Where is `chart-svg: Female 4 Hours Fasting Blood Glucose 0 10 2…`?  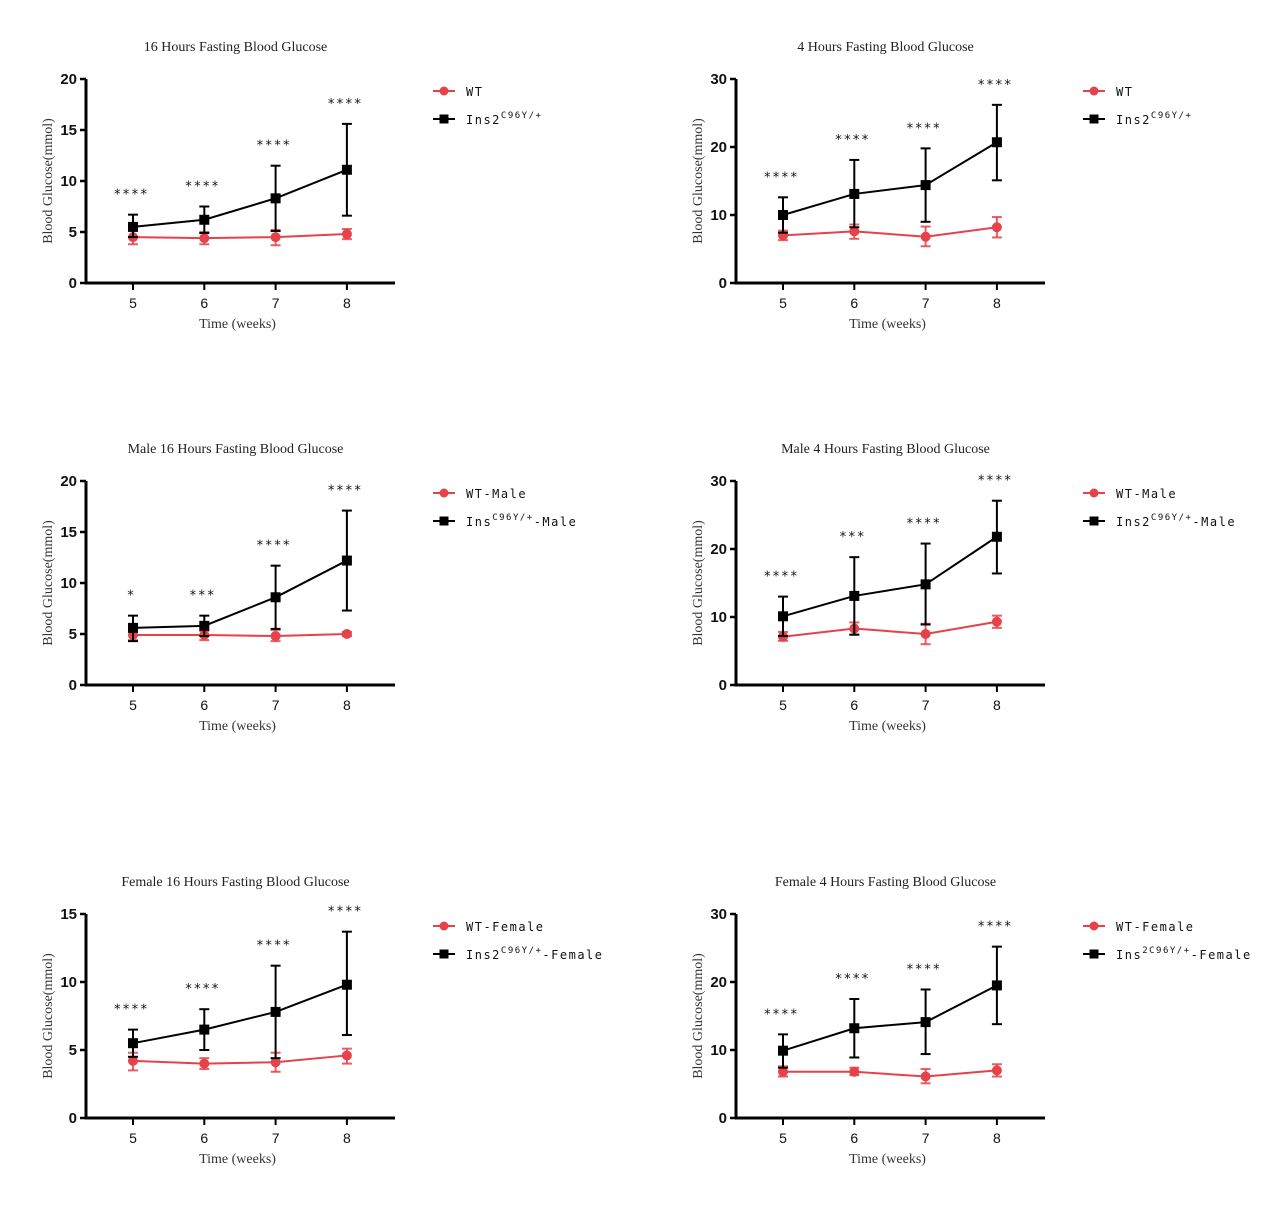 chart-svg: Female 4 Hours Fasting Blood Glucose 0 10 2… is located at coordinates (970, 1021).